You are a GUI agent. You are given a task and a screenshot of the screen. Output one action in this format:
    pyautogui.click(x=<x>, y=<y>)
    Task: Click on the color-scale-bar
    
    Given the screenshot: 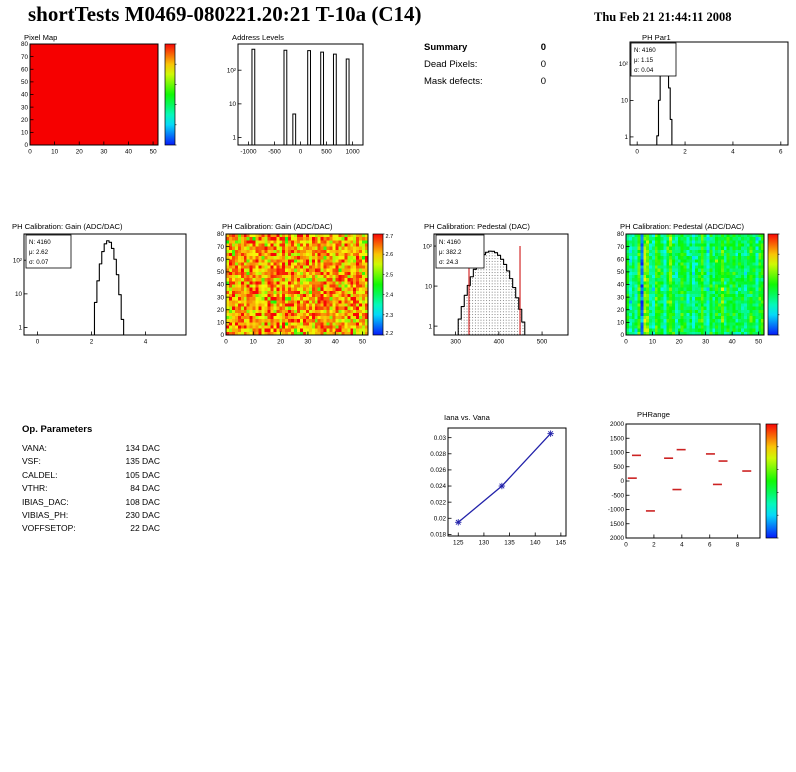 What is the action you would take?
    pyautogui.click(x=378, y=284)
    